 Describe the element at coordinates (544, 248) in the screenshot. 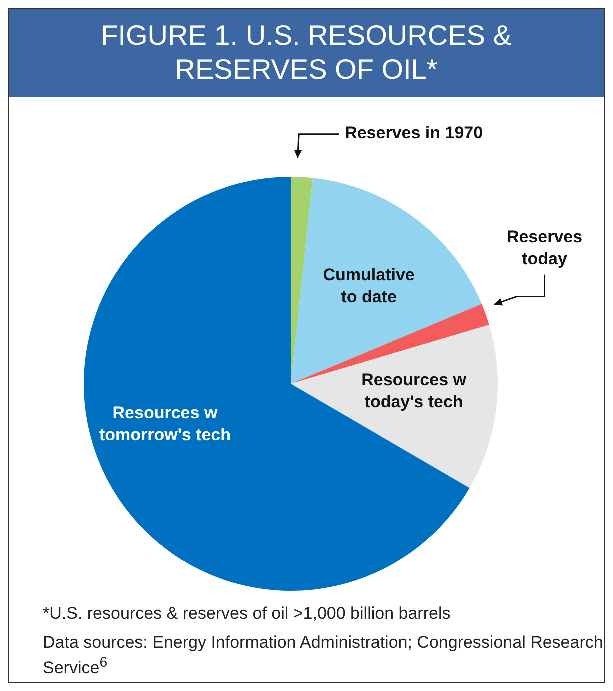

I see `slice-label: Reserves today` at that location.